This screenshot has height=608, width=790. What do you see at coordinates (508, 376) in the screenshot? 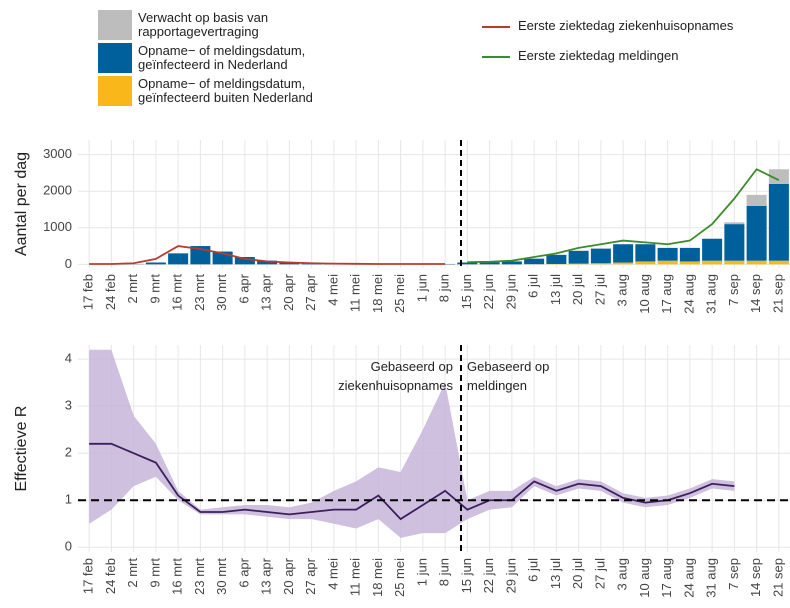
I see `annotation: Gebaseerd op meldingen` at bounding box center [508, 376].